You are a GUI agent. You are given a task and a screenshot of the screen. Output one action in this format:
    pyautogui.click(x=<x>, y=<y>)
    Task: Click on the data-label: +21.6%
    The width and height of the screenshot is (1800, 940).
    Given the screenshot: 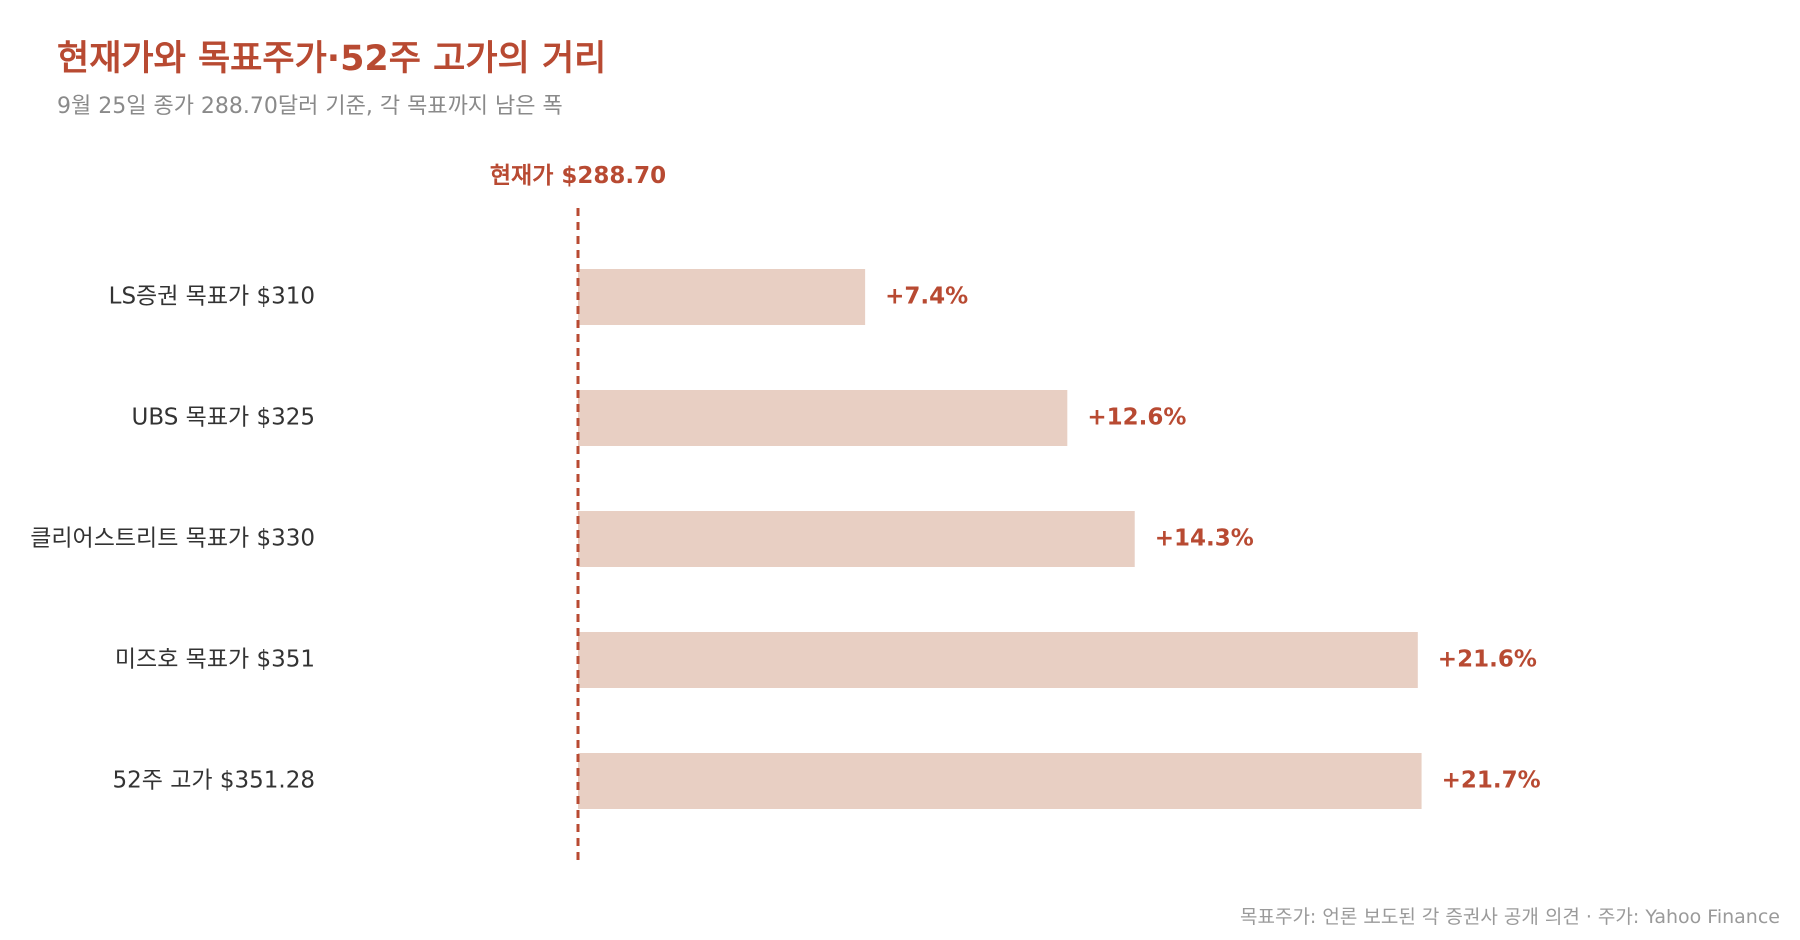 What is the action you would take?
    pyautogui.click(x=1487, y=660)
    